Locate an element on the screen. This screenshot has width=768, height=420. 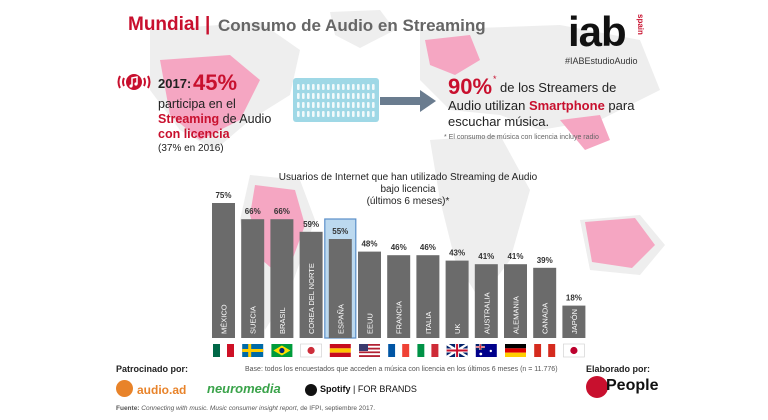
stat-line-2: Streaming de Audio is located at coordinates (214, 119).